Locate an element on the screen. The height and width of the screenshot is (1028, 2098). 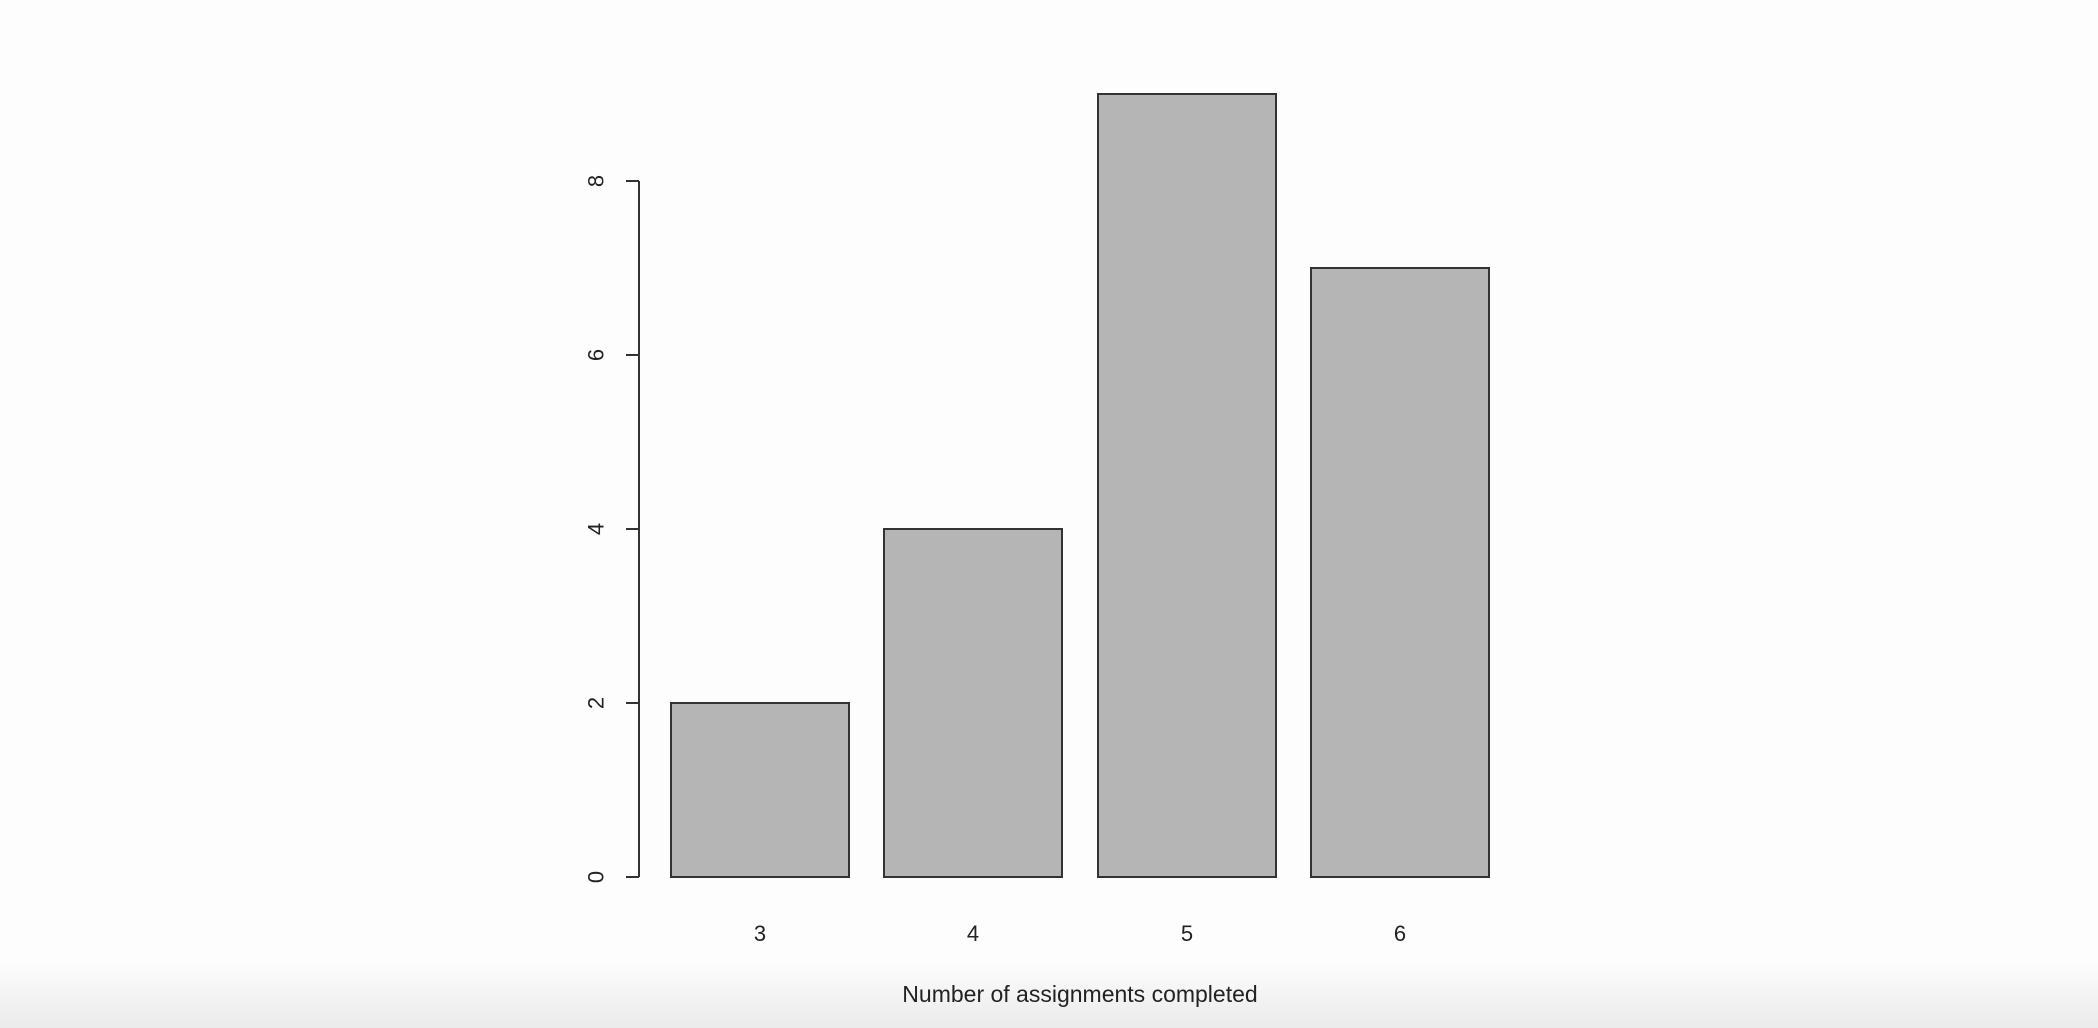
x-tick-labels: 3 4 5 6 is located at coordinates (1080, 933).